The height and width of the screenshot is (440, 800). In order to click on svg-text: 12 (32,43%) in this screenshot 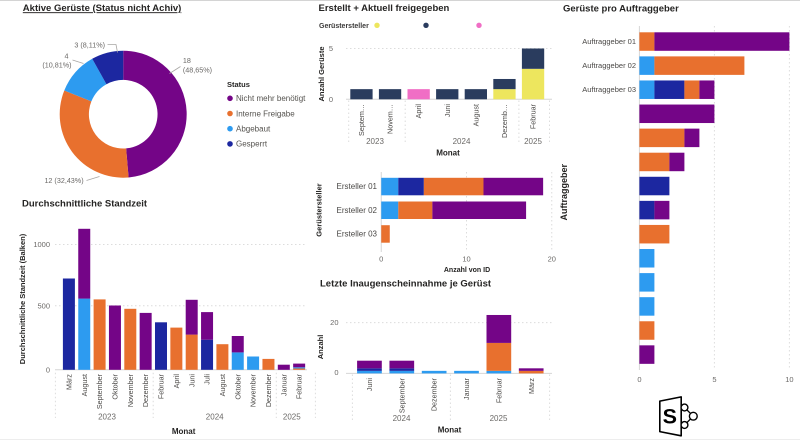, I will do `click(63, 180)`.